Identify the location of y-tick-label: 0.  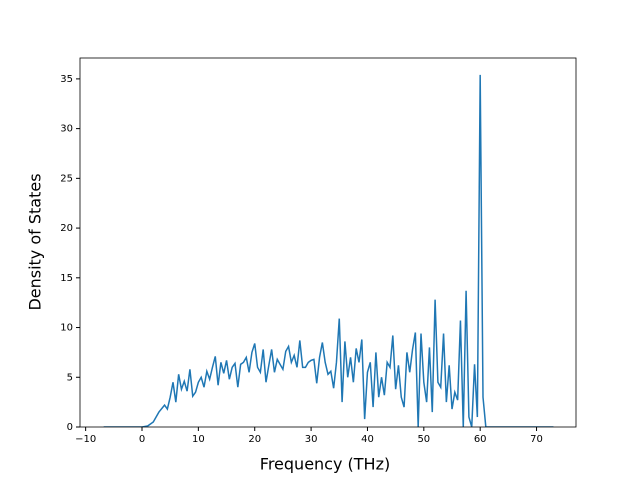
(70, 427).